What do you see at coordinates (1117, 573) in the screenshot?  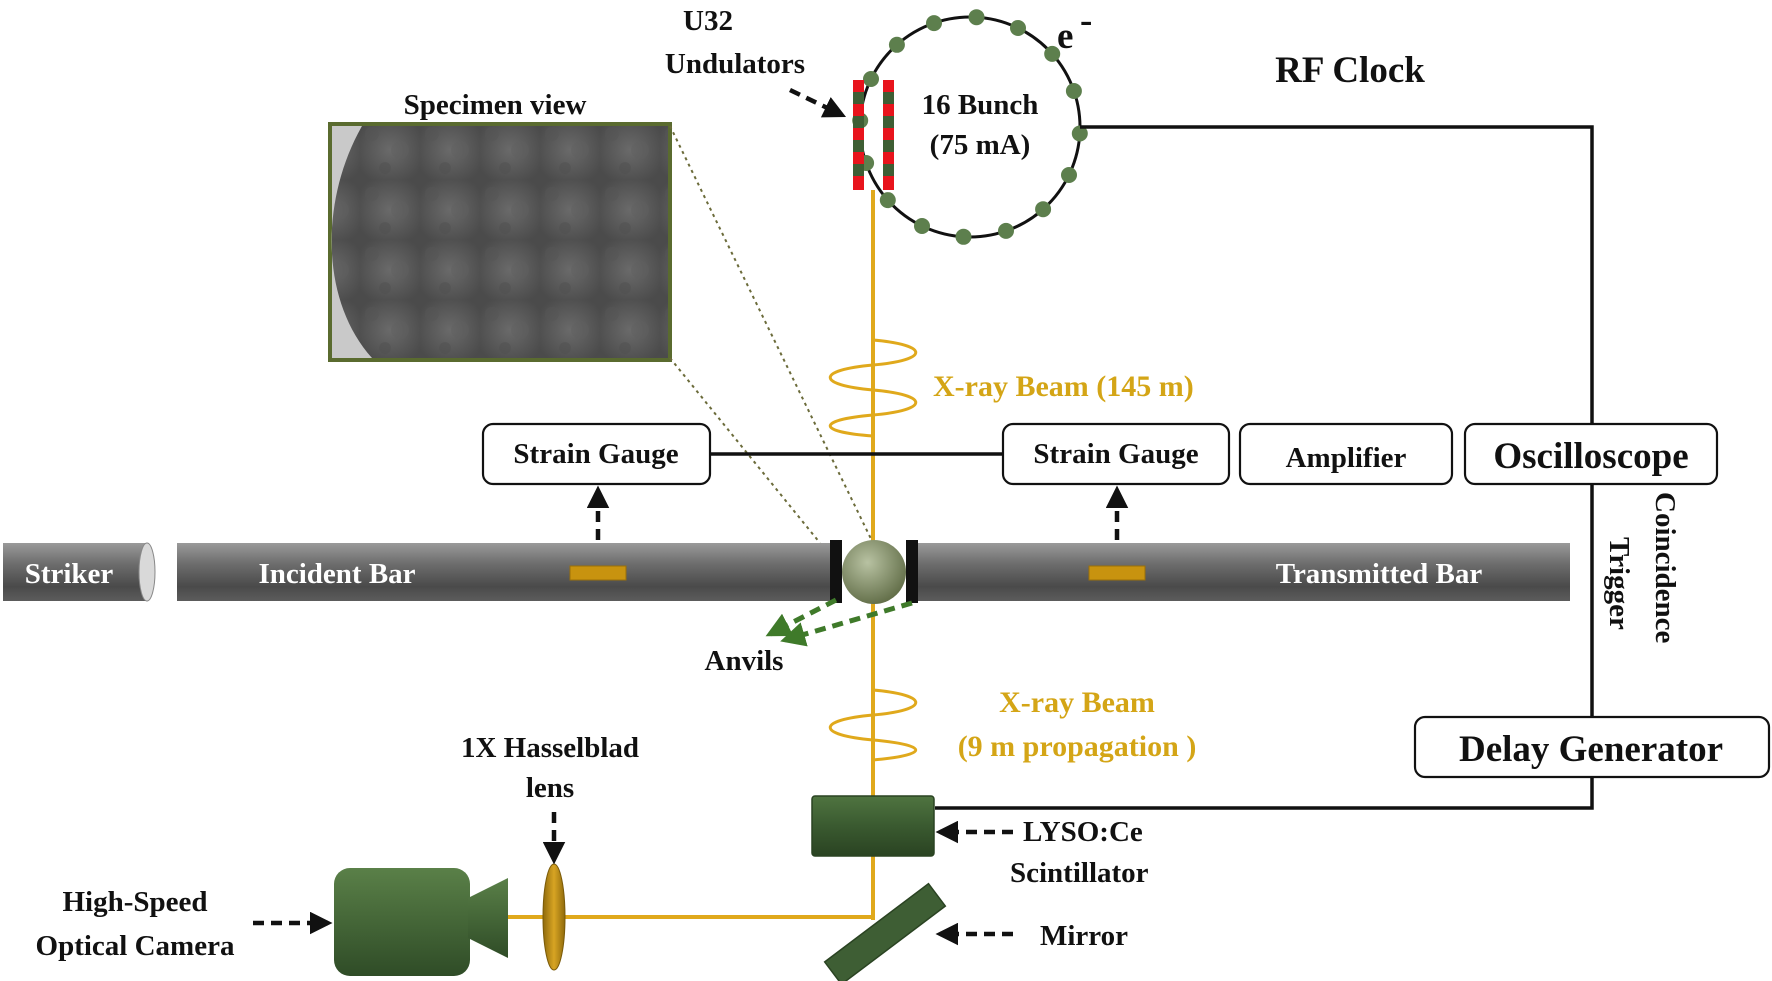 I see `strain-gauge-right-sensor` at bounding box center [1117, 573].